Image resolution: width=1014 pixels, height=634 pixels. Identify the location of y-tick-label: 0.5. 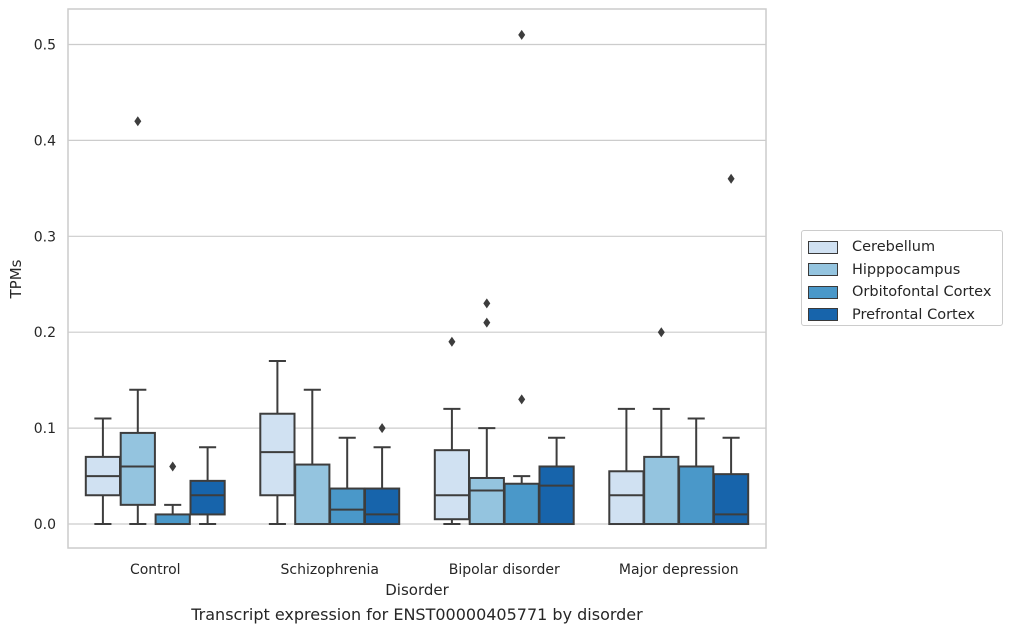
(45, 45).